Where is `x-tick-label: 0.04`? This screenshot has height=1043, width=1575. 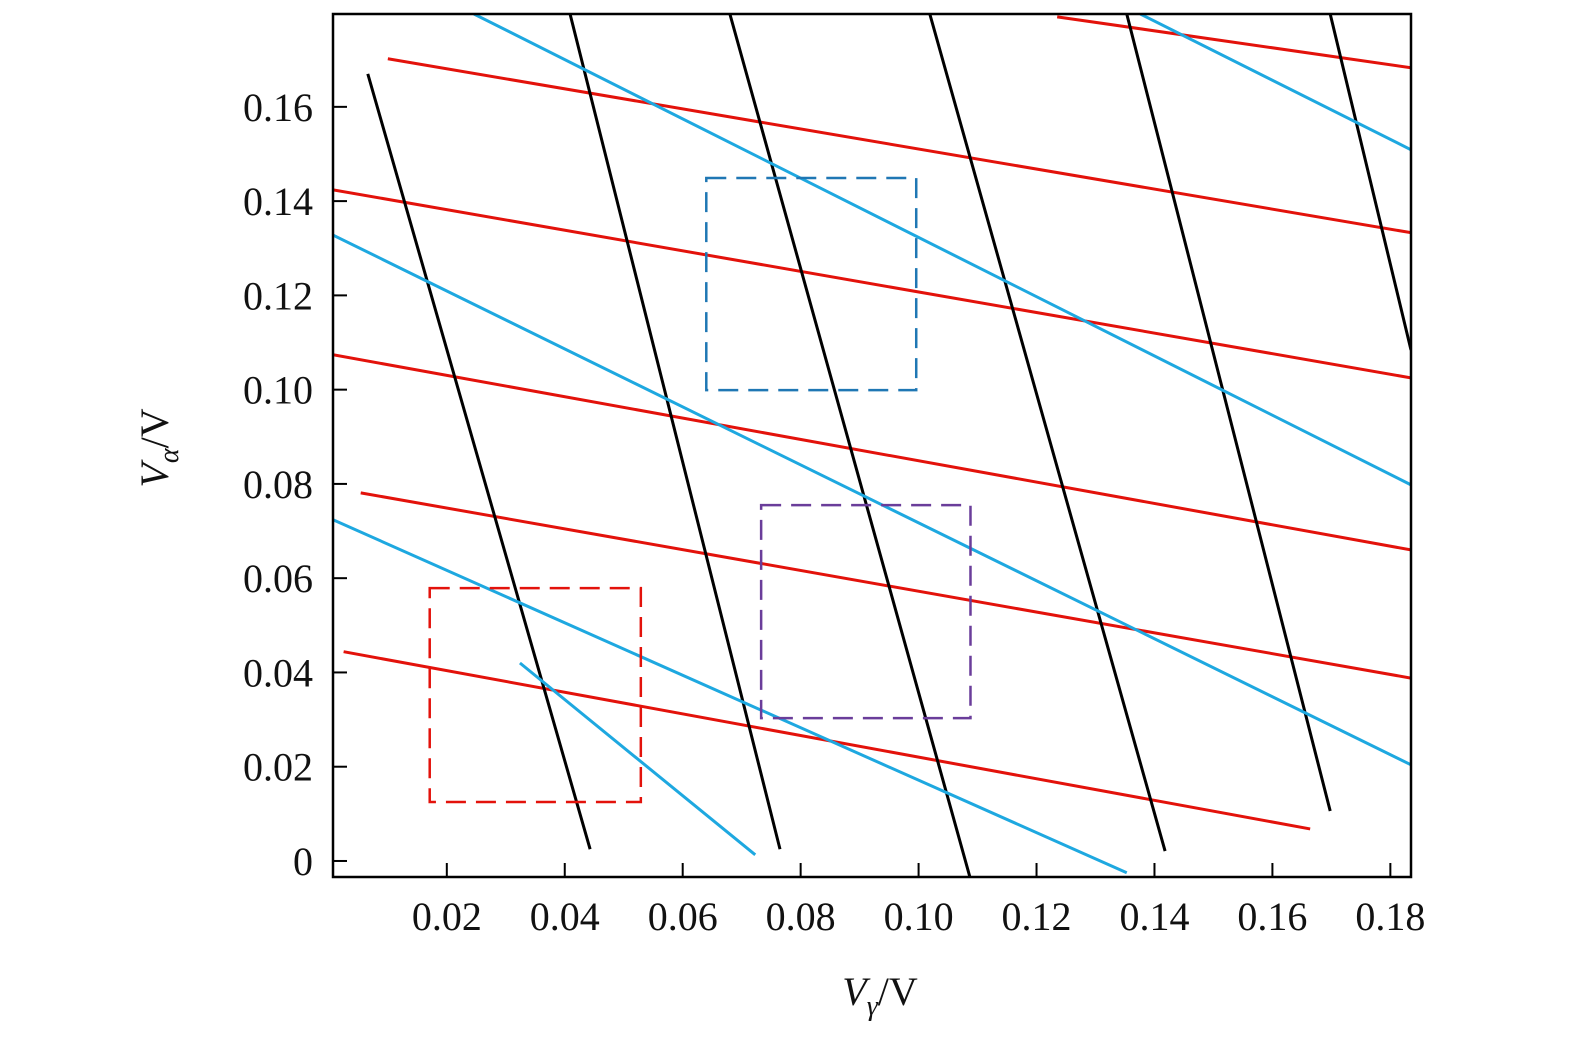 x-tick-label: 0.04 is located at coordinates (565, 916).